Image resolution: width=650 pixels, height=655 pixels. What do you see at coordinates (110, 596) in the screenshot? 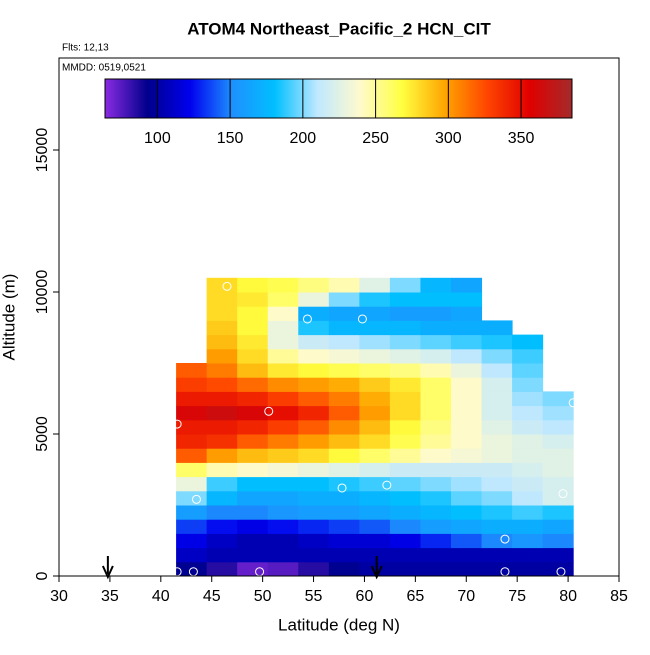
I see `x-tick-label: 35` at bounding box center [110, 596].